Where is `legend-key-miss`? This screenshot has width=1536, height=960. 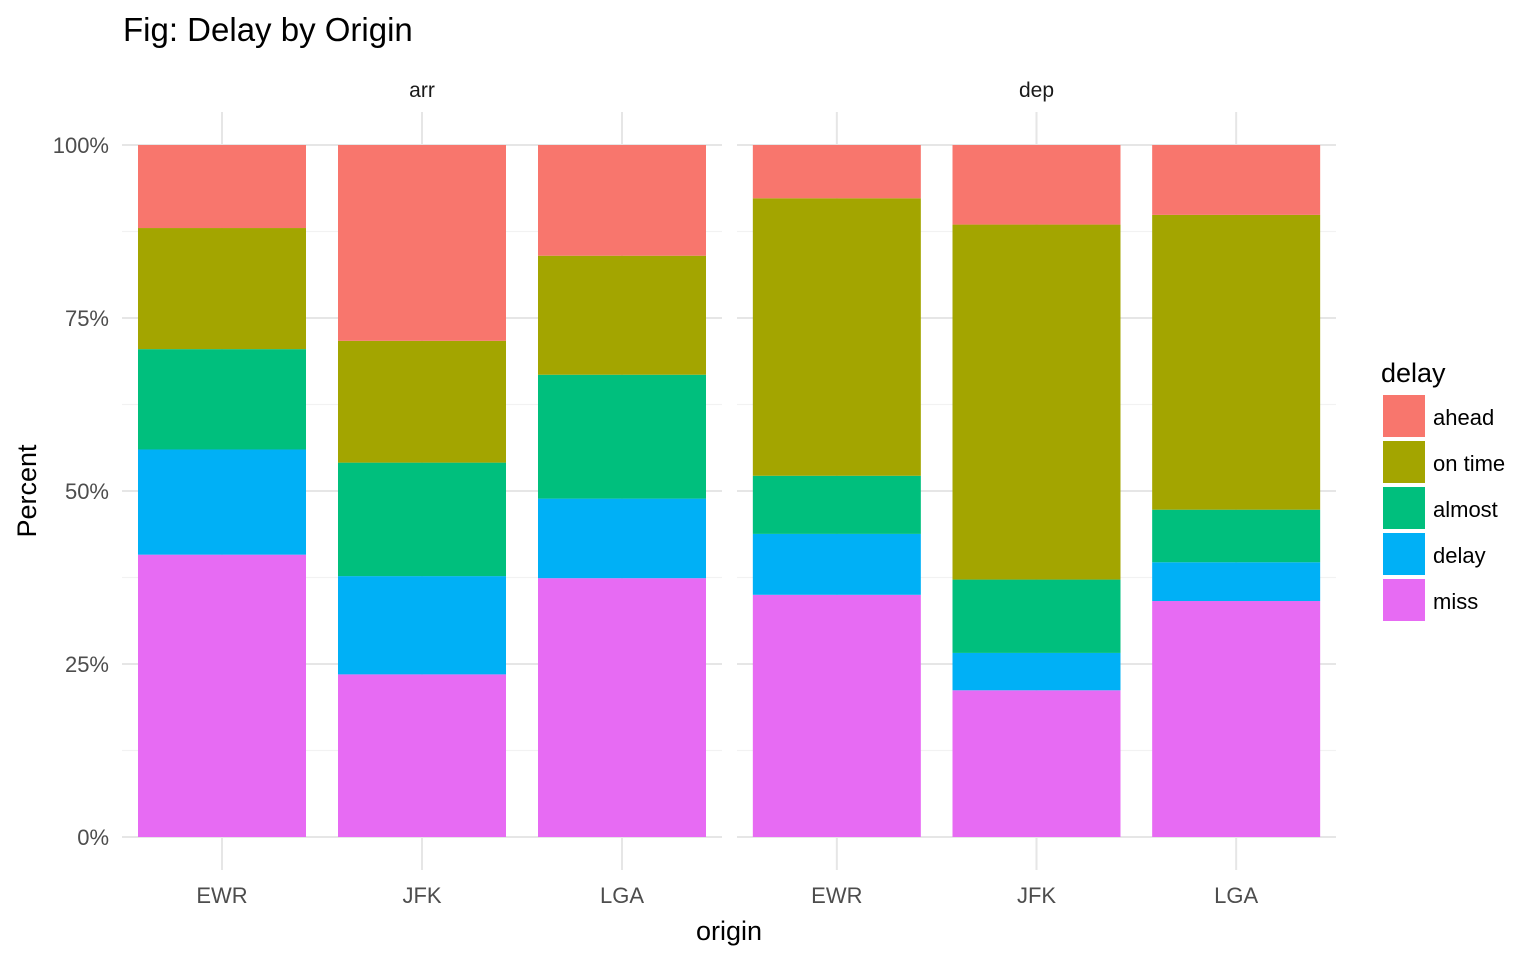
legend-key-miss is located at coordinates (1404, 600).